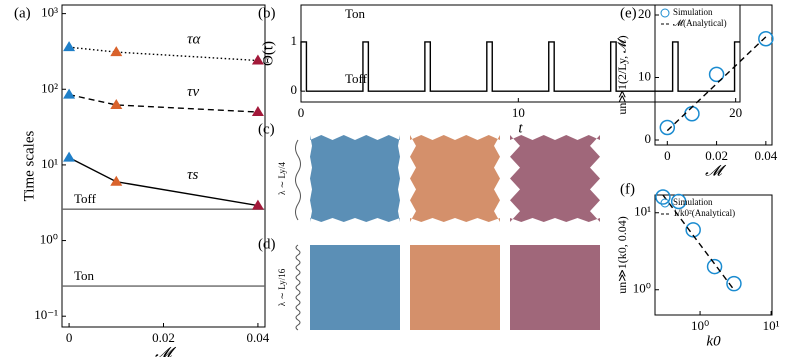 The width and height of the screenshot is (793, 357). I want to click on reference-label: Toff, so click(85, 198).